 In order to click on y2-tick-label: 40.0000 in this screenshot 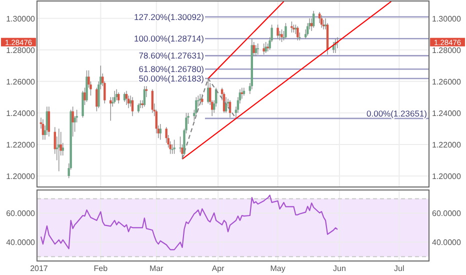, I will do `click(447, 243)`.